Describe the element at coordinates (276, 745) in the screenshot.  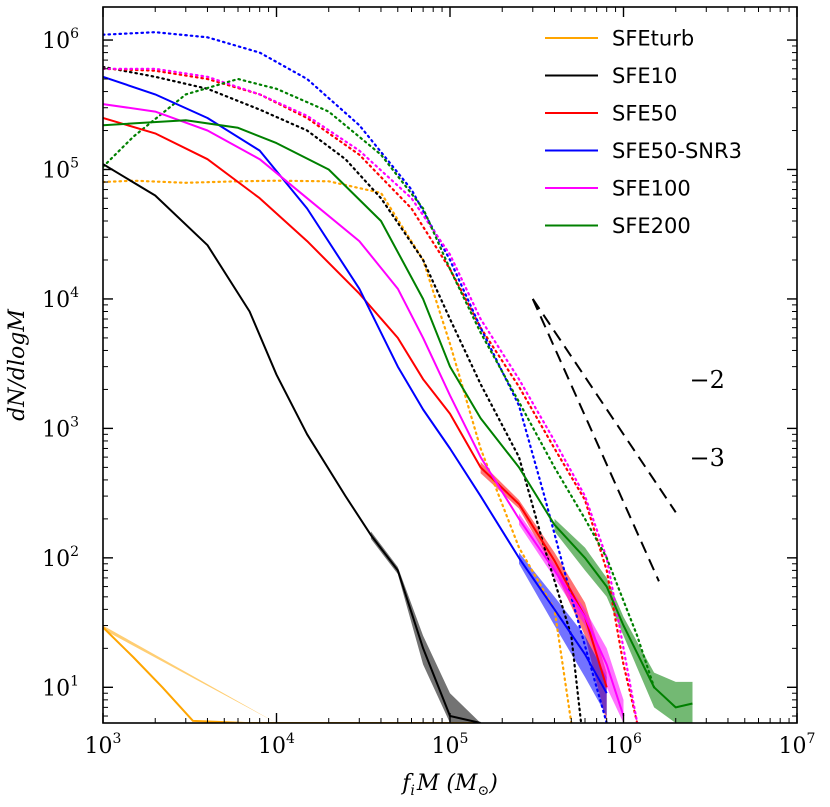
I see `x-tick-label: 104` at that location.